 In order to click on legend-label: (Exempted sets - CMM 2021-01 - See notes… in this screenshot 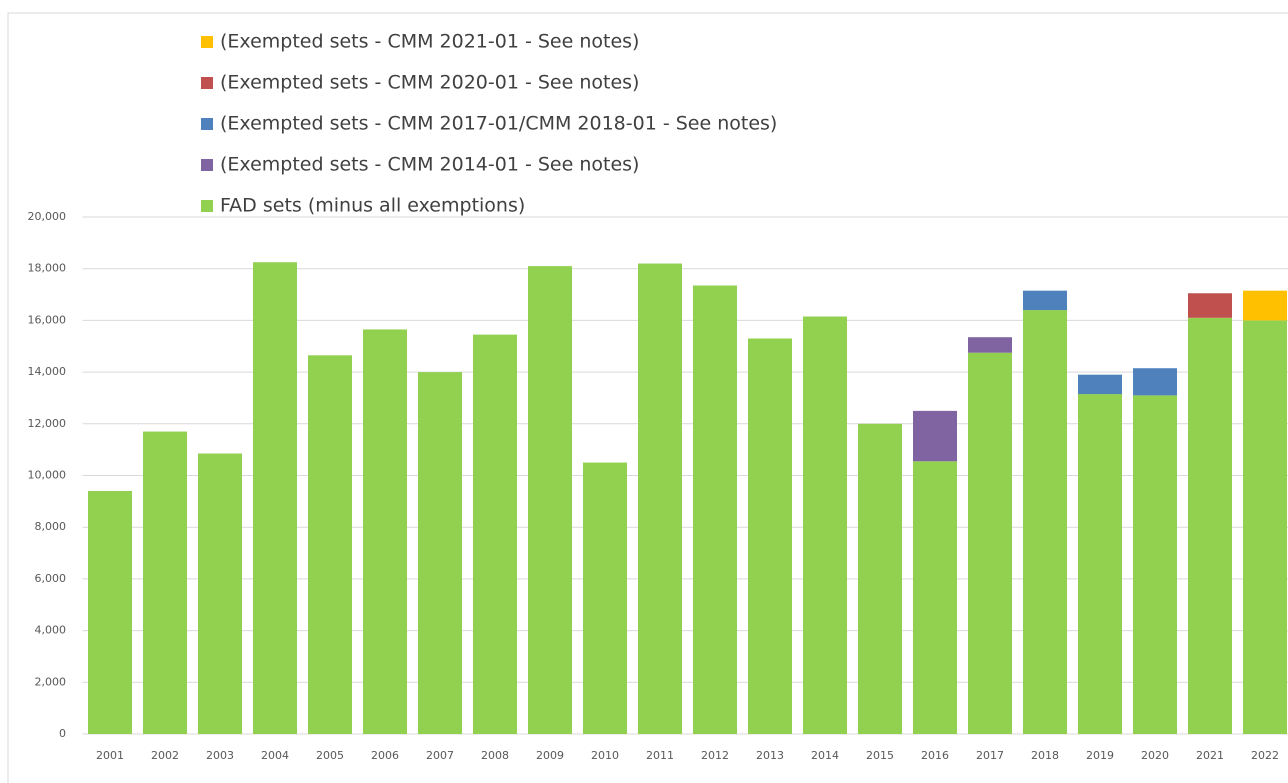, I will do `click(429, 42)`.